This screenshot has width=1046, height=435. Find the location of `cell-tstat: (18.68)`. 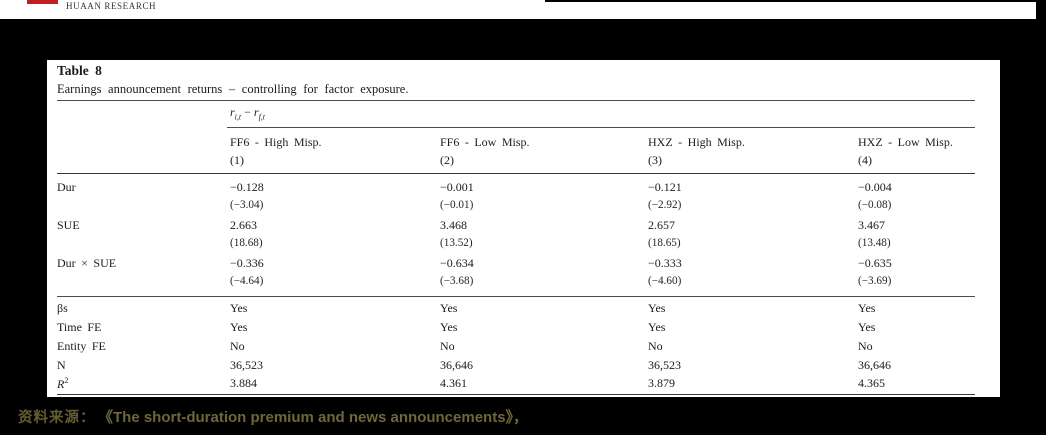

cell-tstat: (18.68) is located at coordinates (246, 243).